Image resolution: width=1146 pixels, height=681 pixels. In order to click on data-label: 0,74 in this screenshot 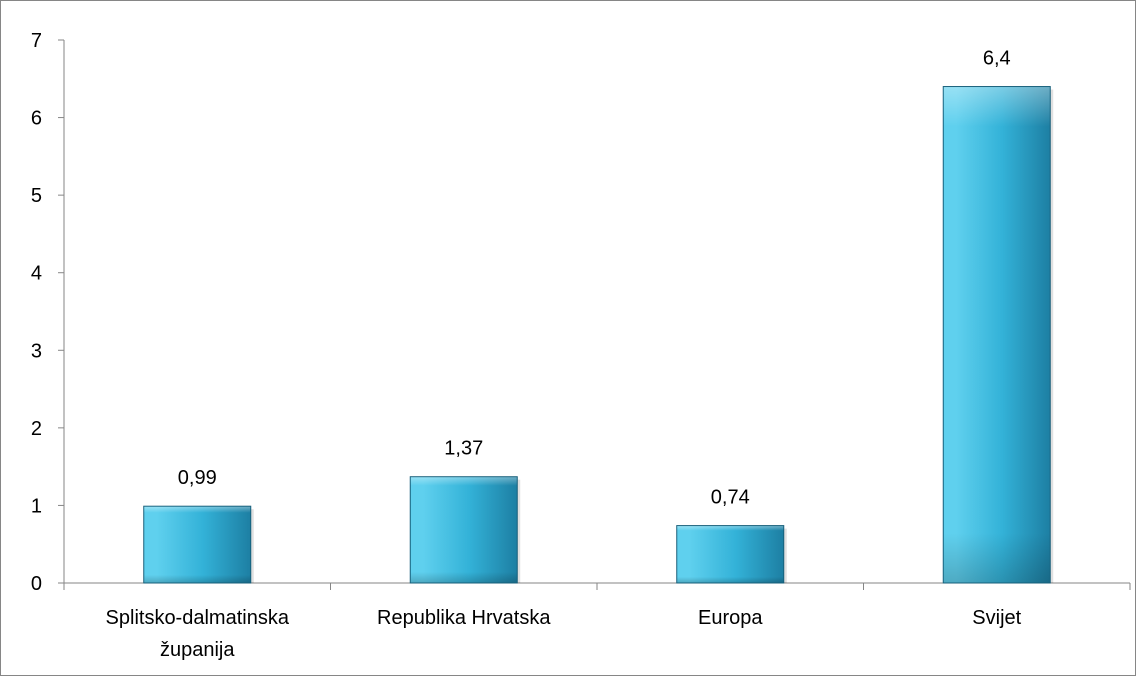, I will do `click(730, 498)`.